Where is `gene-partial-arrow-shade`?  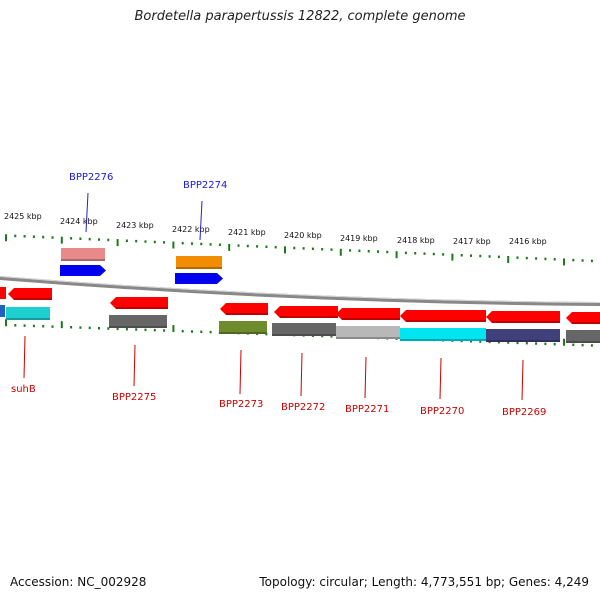
gene-partial-arrow-shade is located at coordinates (586, 323).